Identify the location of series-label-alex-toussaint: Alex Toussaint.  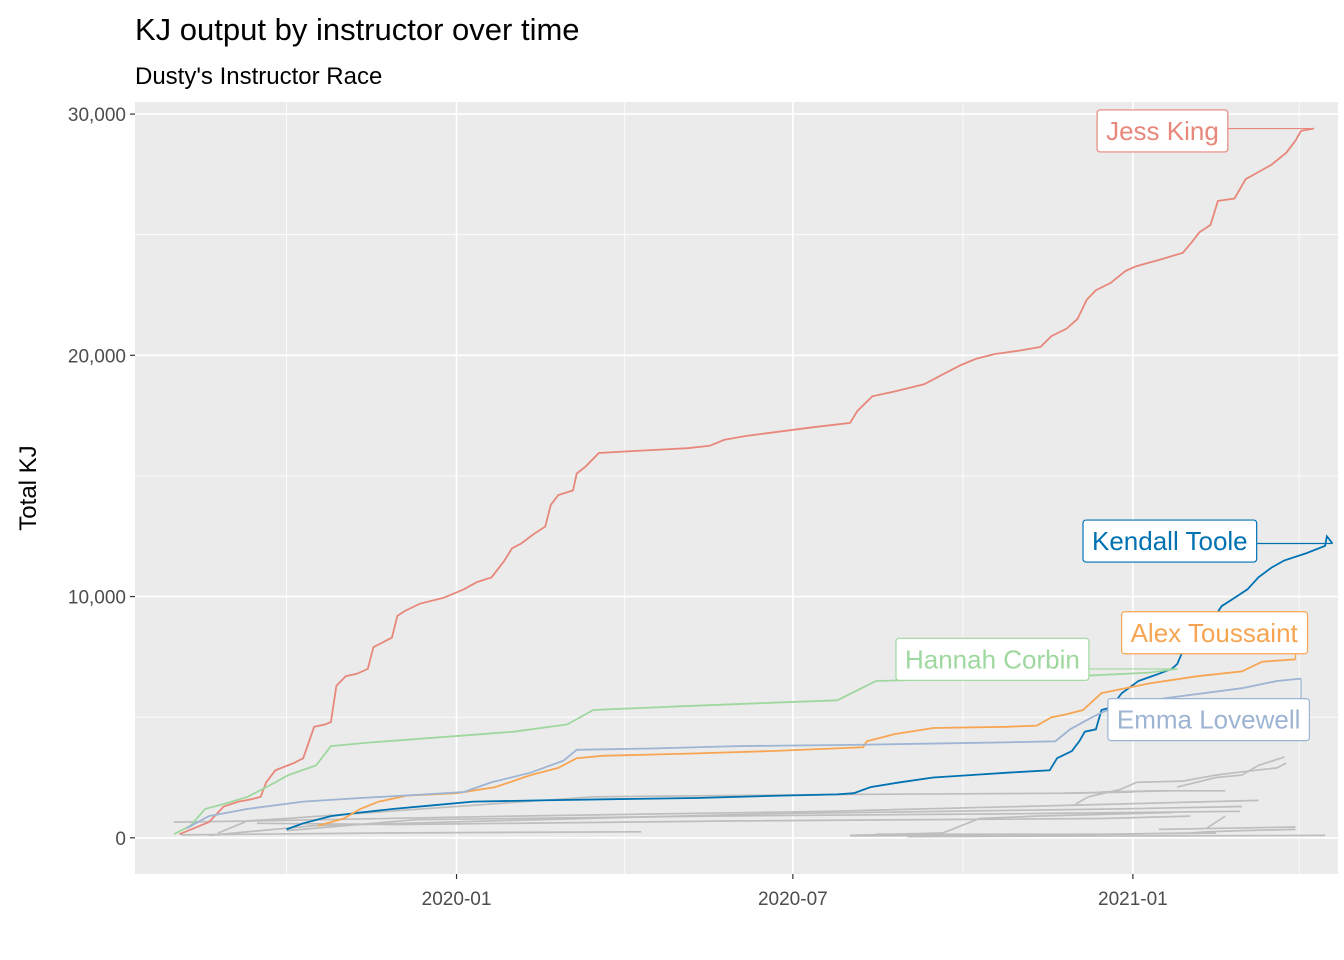
(1215, 633).